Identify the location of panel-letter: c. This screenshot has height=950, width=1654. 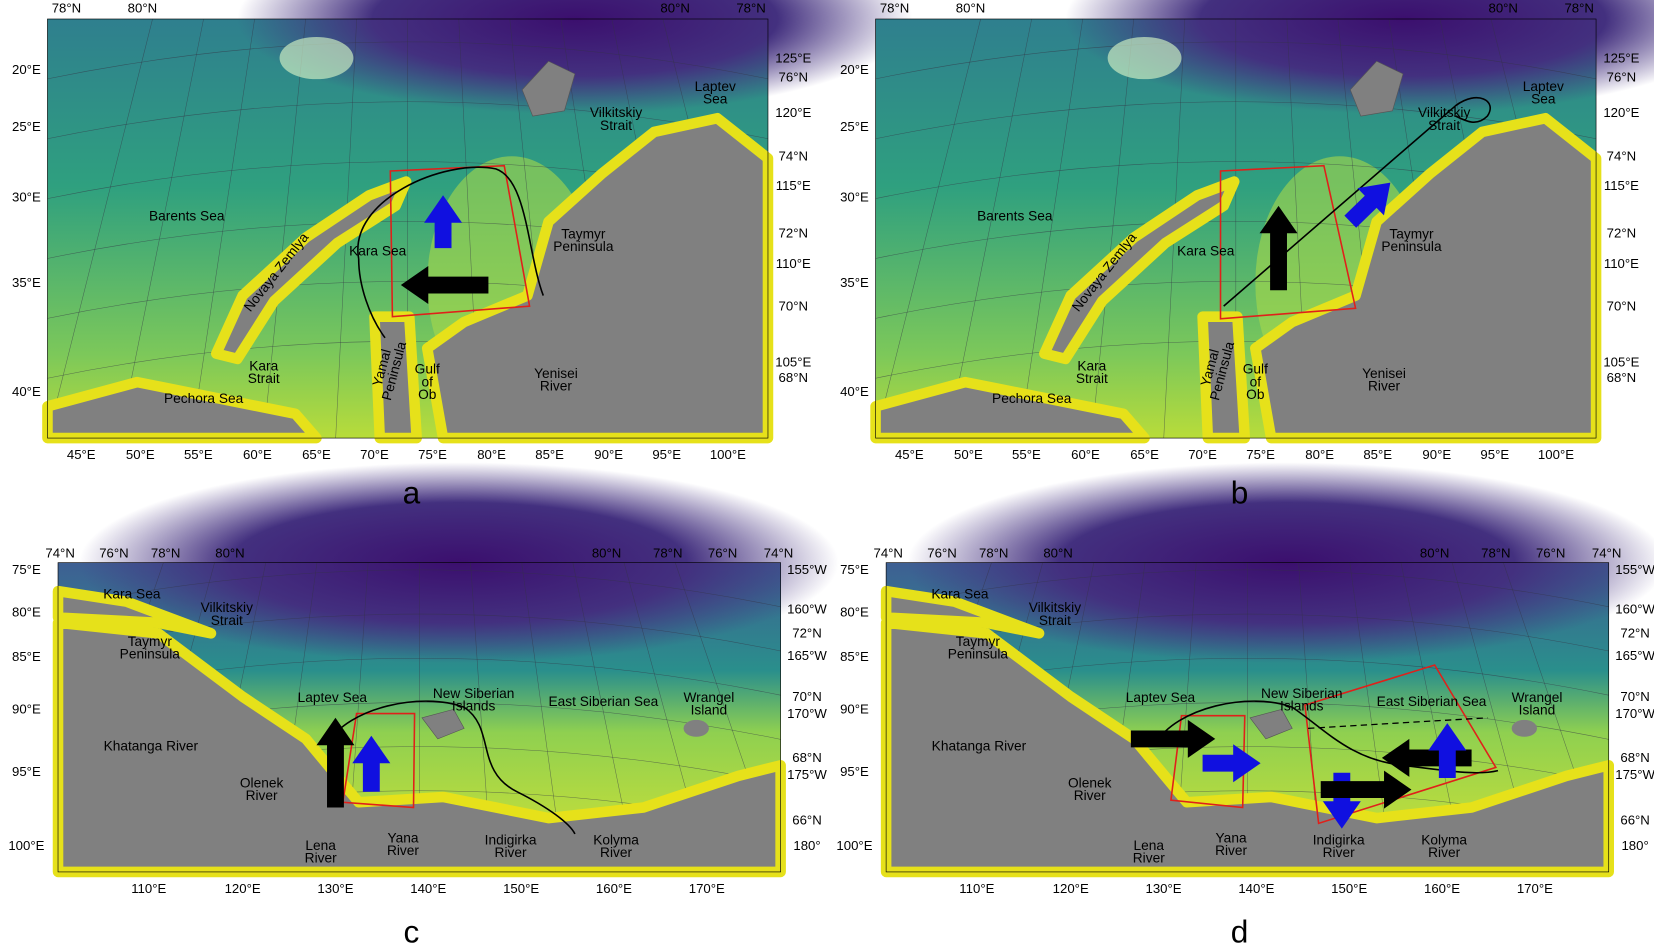
(411, 932).